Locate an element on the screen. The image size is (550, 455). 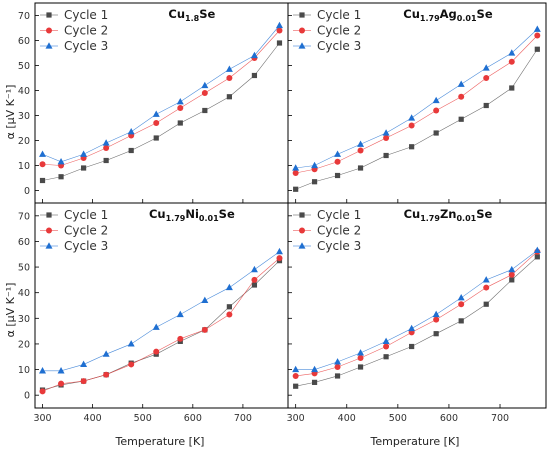
y-axis-title-bottom: α [μV K⁻¹] is located at coordinates (10, 310).